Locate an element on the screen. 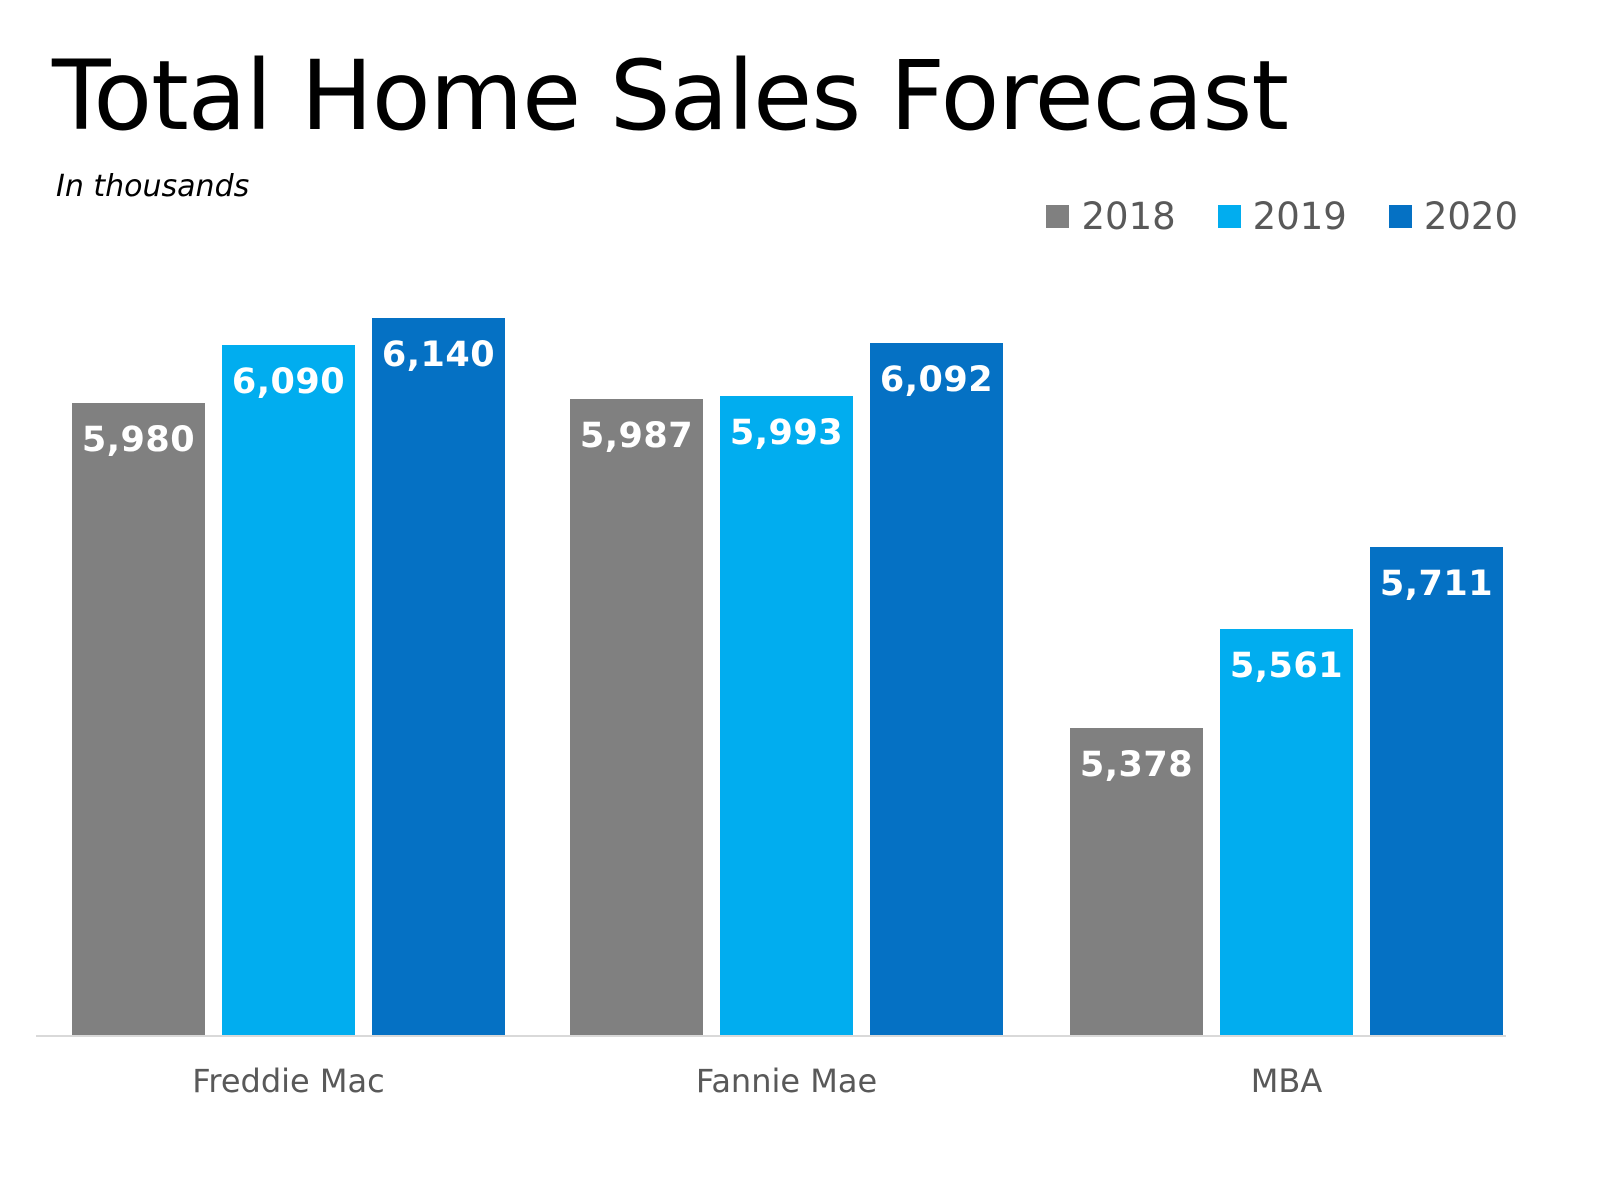 This screenshot has height=1200, width=1600. bar-fannie-mae-2019: 5,993 is located at coordinates (786, 715).